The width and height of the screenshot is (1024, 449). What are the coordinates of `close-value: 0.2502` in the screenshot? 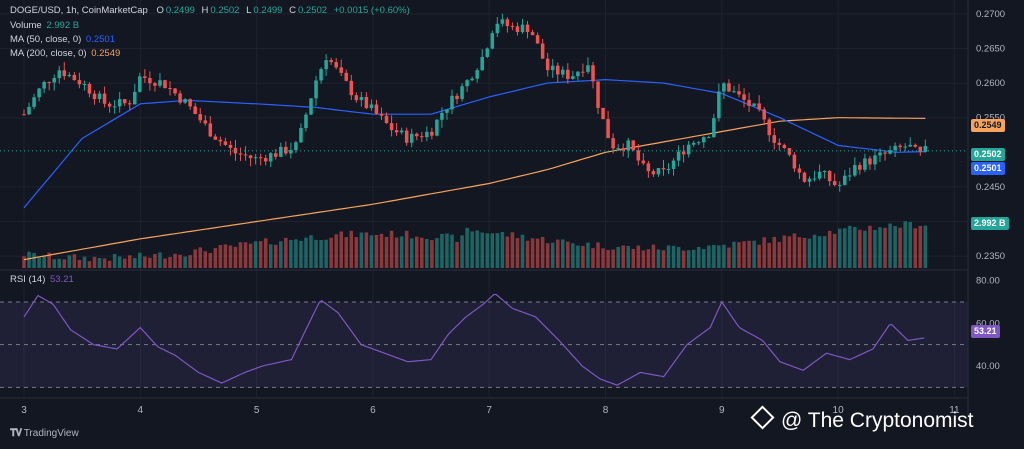 It's located at (312, 10).